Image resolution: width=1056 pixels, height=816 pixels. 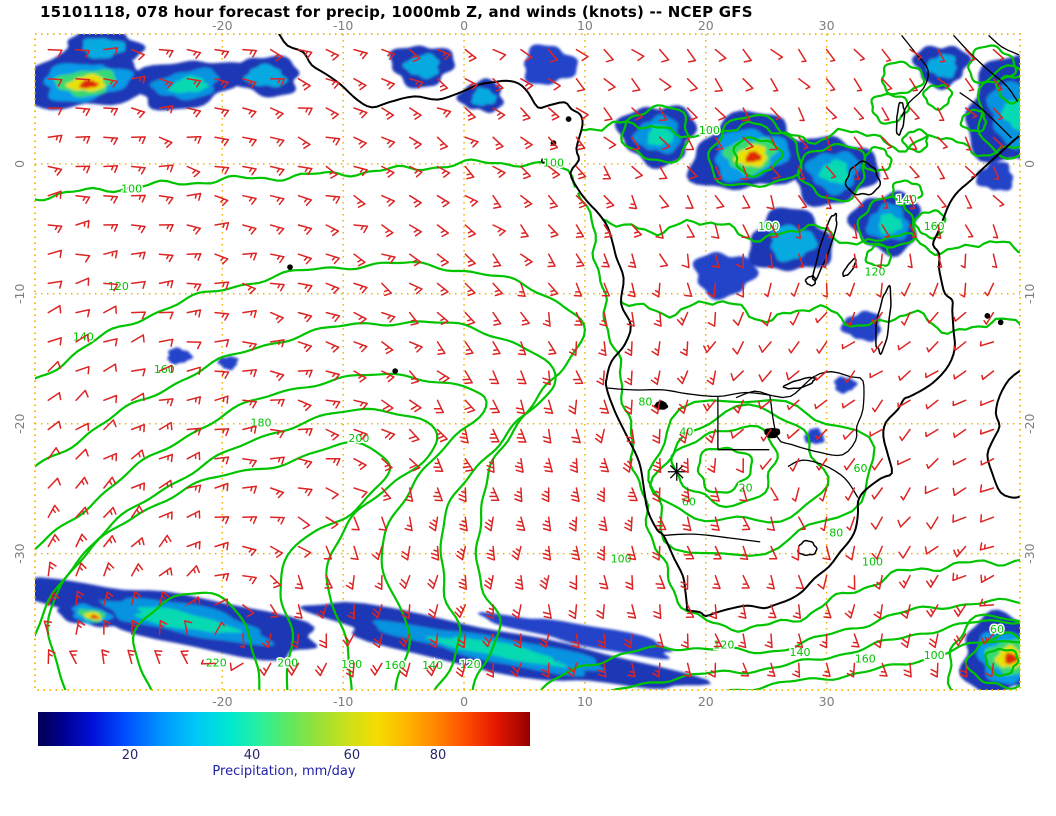 What do you see at coordinates (351, 664) in the screenshot?
I see `contour-label: 180` at bounding box center [351, 664].